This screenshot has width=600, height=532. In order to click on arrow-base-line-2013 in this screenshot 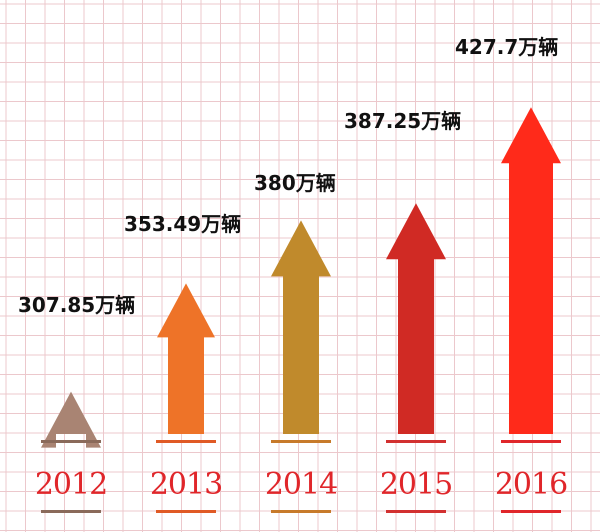, I will do `click(186, 441)`.